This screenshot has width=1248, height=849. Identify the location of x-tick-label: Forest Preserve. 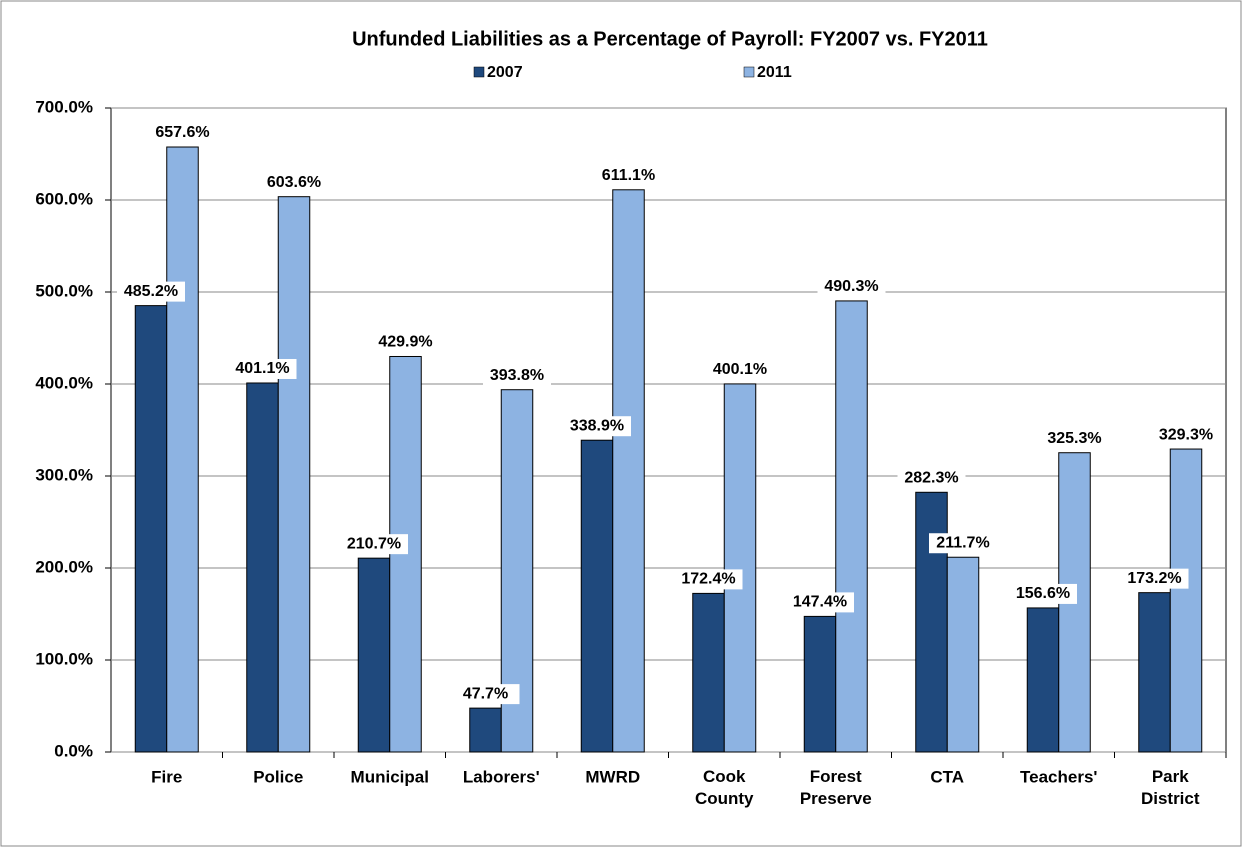
(836, 787).